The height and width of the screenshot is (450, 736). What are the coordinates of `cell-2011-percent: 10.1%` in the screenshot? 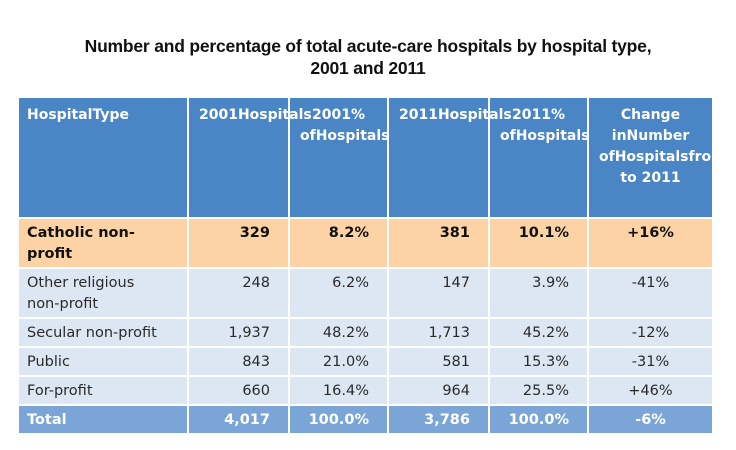 It's located at (538, 243).